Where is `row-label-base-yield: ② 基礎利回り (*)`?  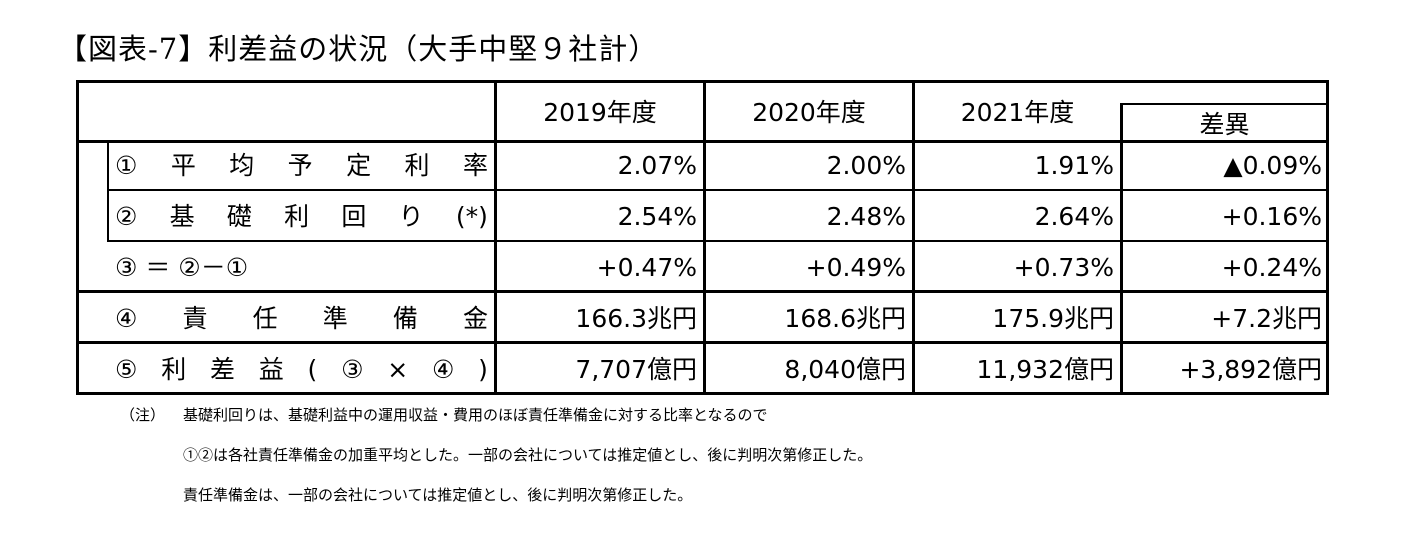 row-label-base-yield: ② 基礎利回り (*) is located at coordinates (301, 216).